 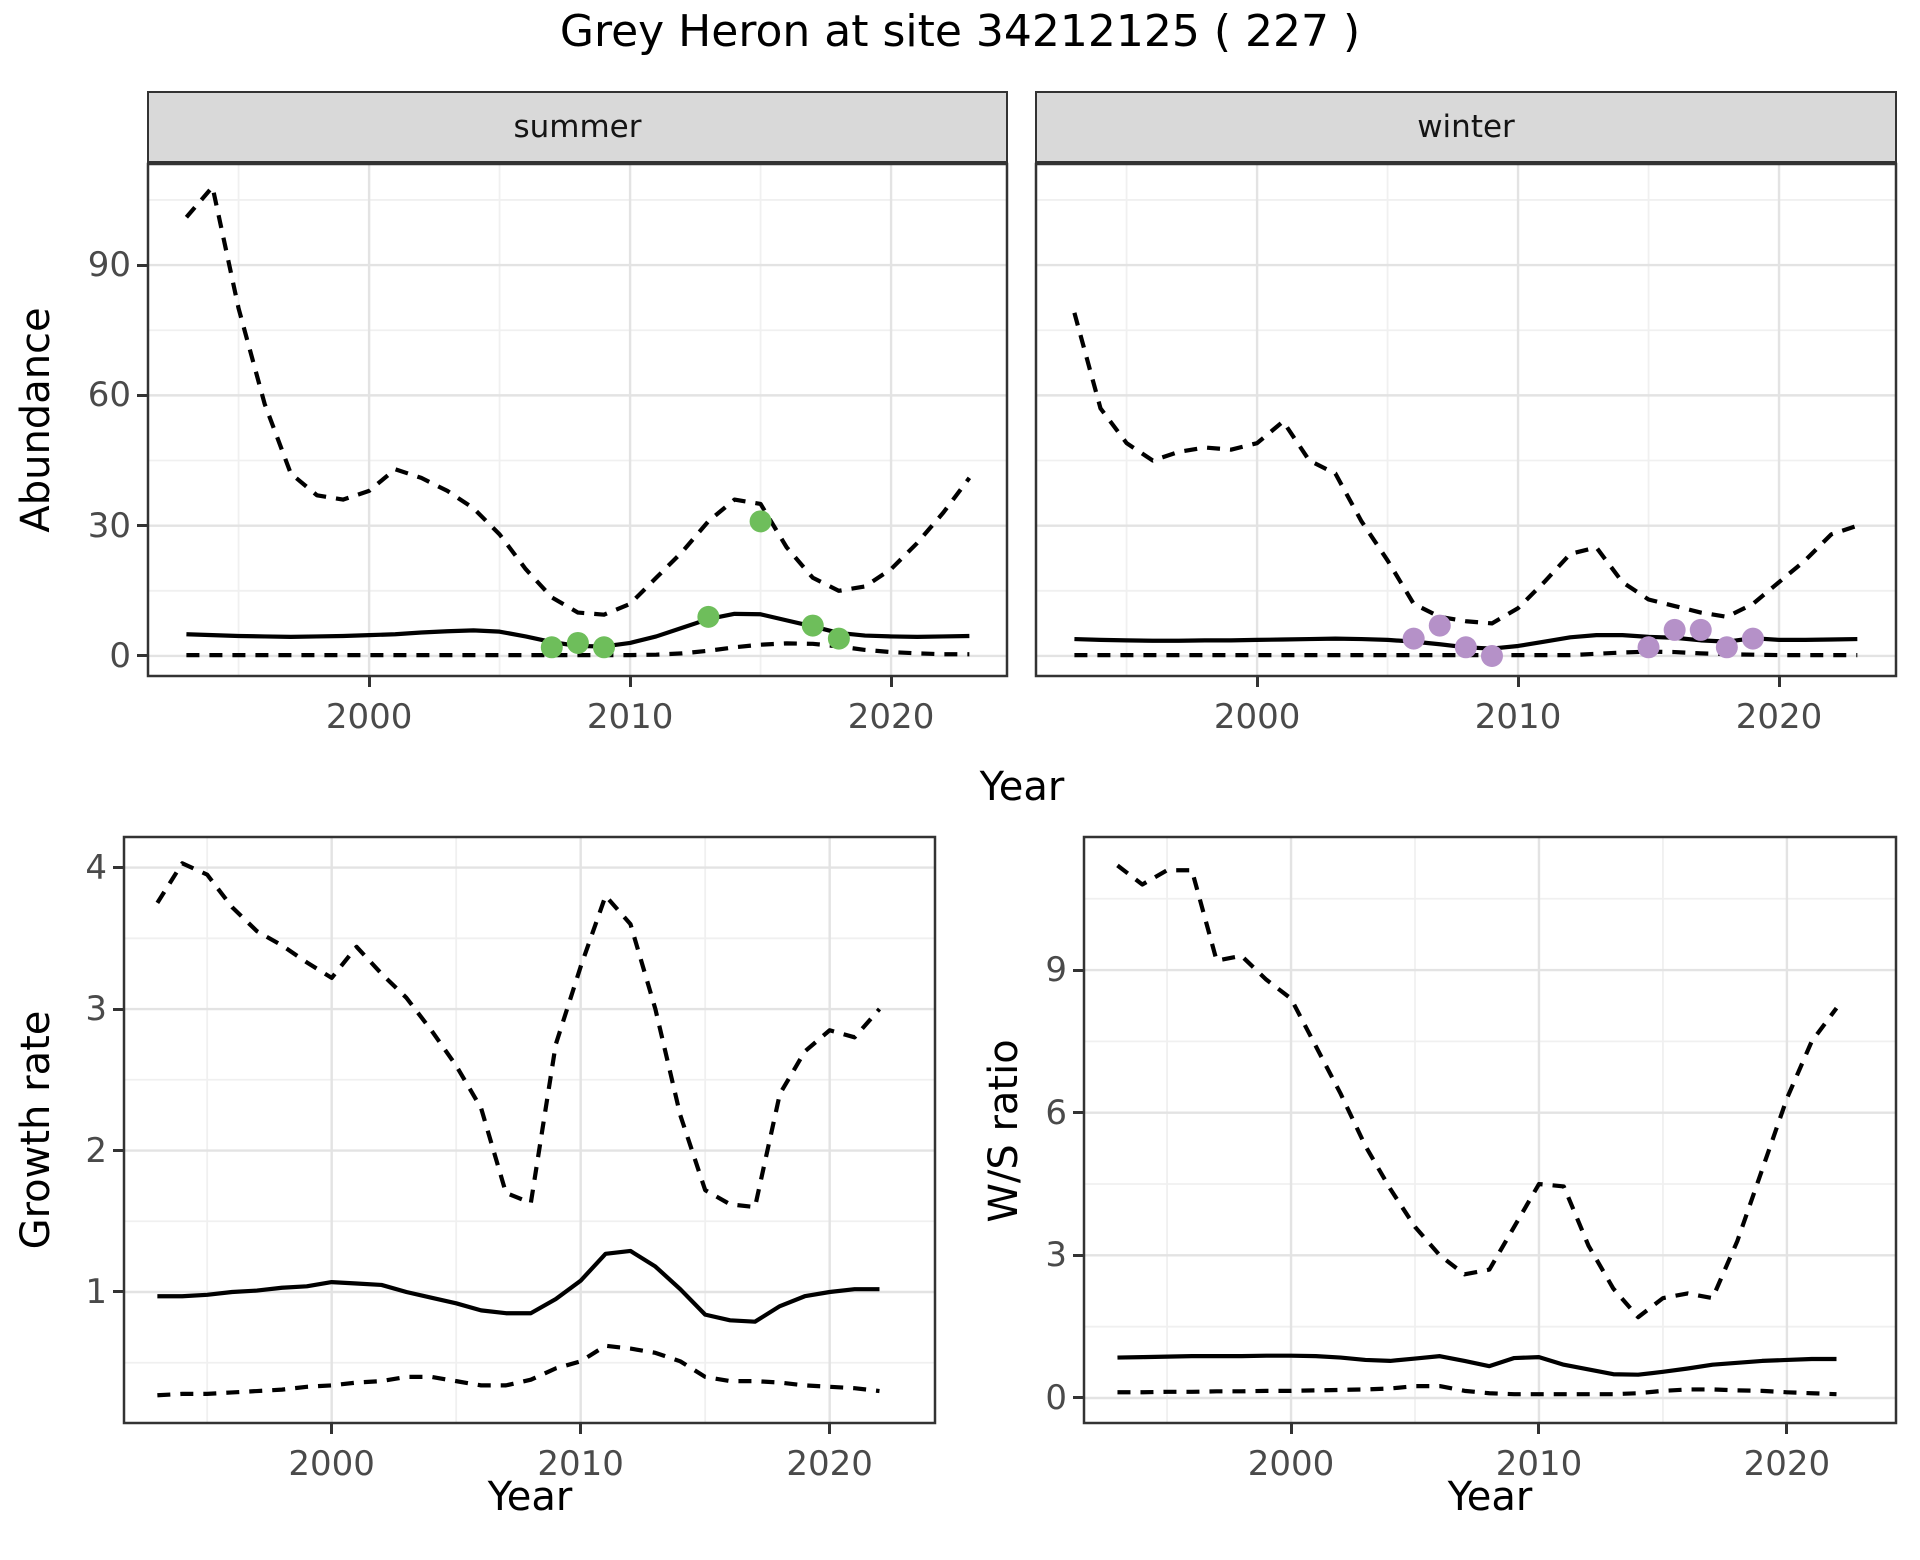 I want to click on ws-ratio-lower-95ci-line, so click(x=1477, y=1390).